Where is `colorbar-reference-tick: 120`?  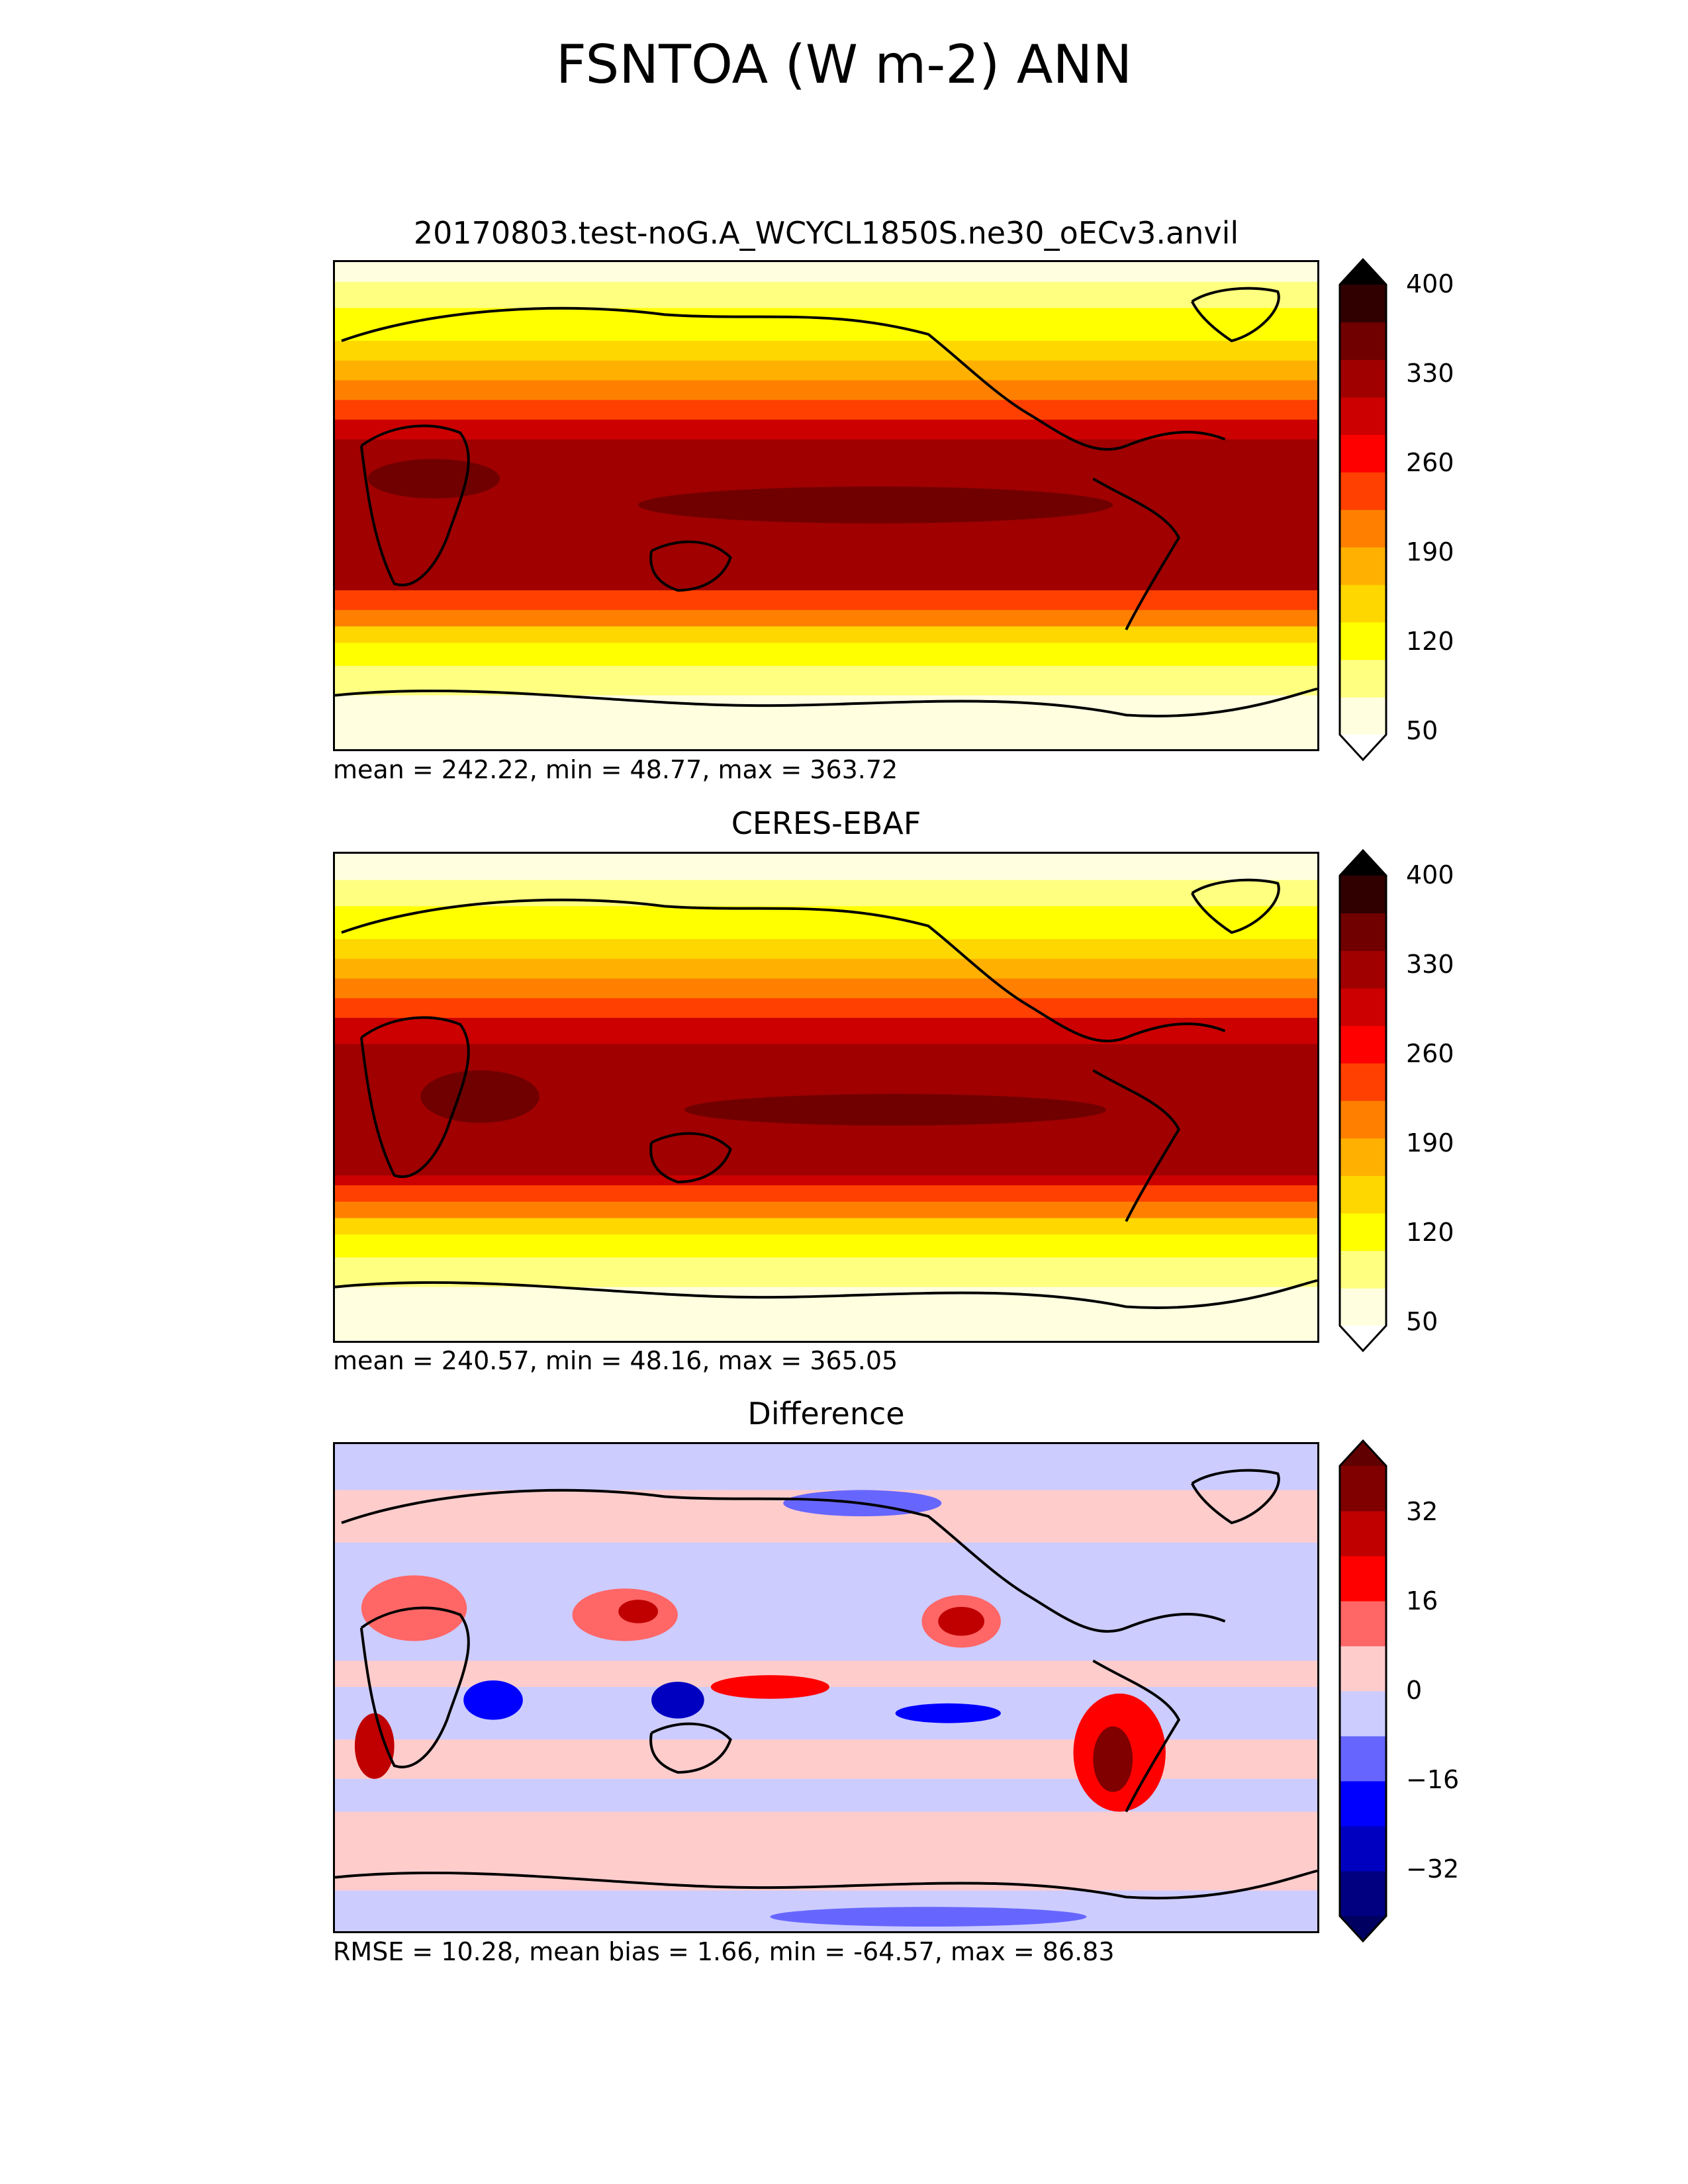 colorbar-reference-tick: 120 is located at coordinates (1430, 1232).